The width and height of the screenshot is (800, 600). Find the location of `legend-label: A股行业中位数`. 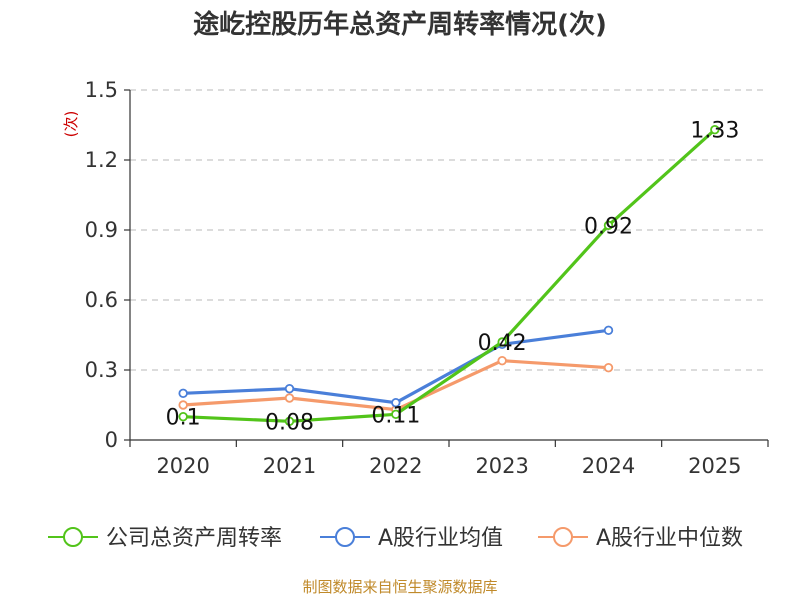

legend-label: A股行业中位数 is located at coordinates (669, 538).